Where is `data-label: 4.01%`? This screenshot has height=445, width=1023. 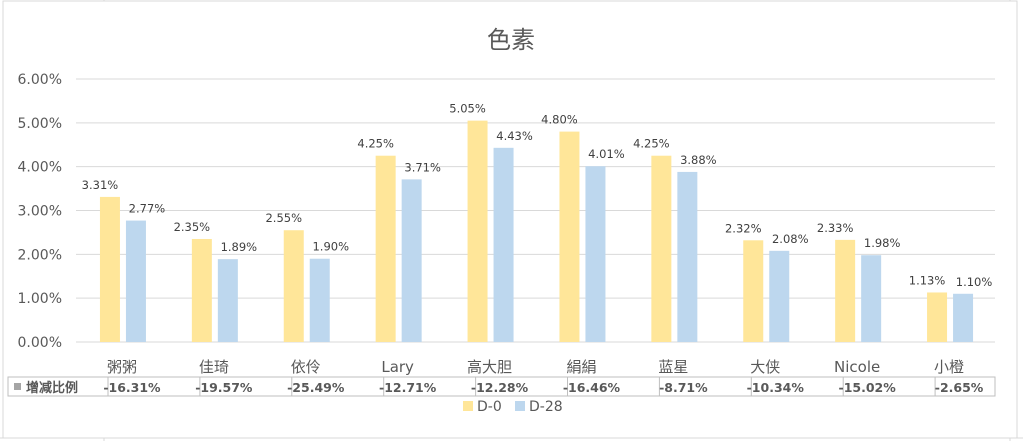 data-label: 4.01% is located at coordinates (606, 154).